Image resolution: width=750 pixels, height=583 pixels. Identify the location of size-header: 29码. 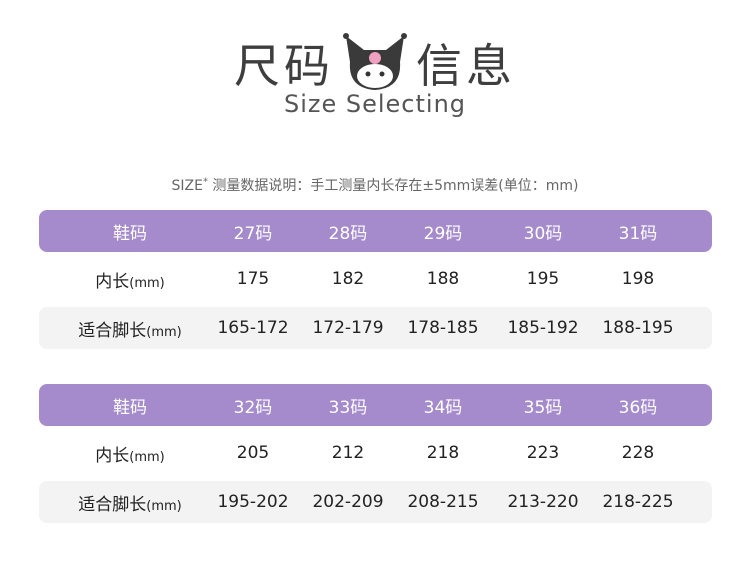
(443, 233).